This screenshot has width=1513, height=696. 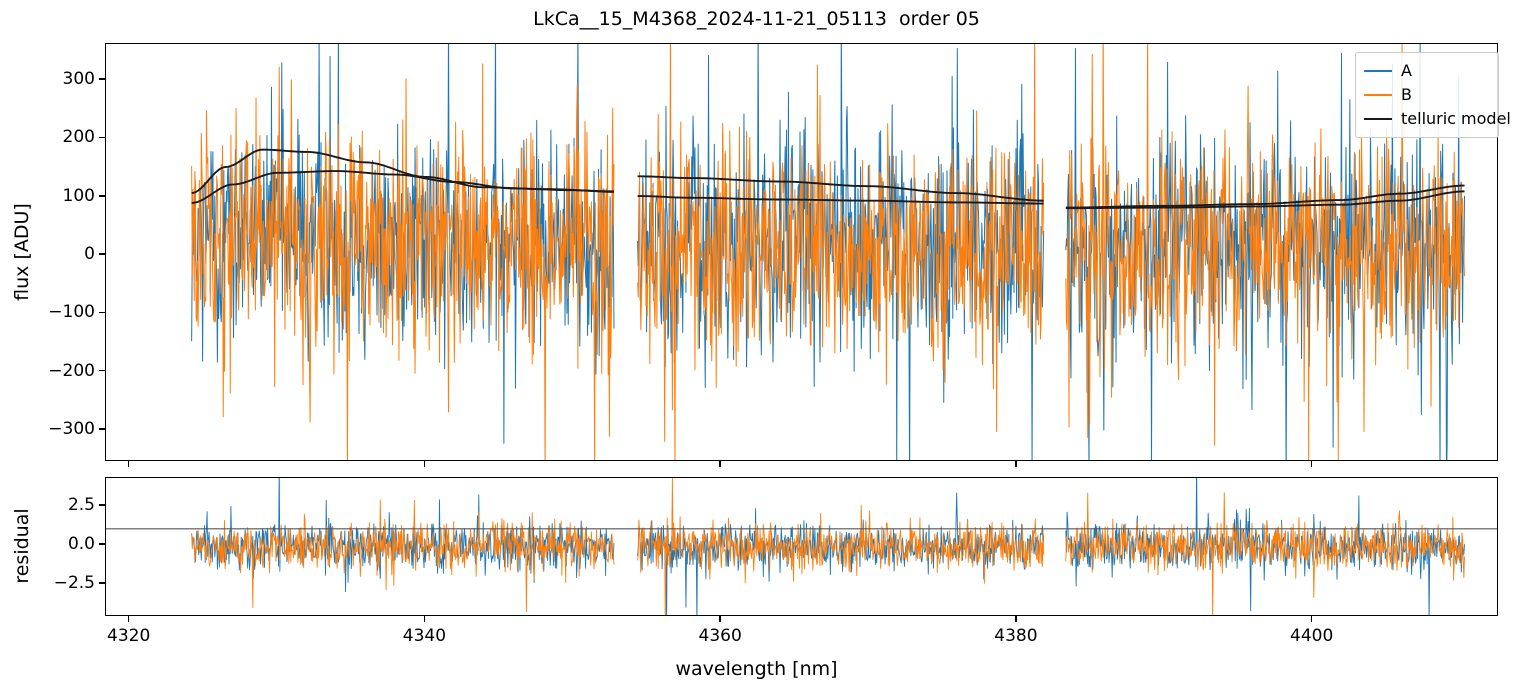 I want to click on y-tick-label: −300, so click(x=71, y=428).